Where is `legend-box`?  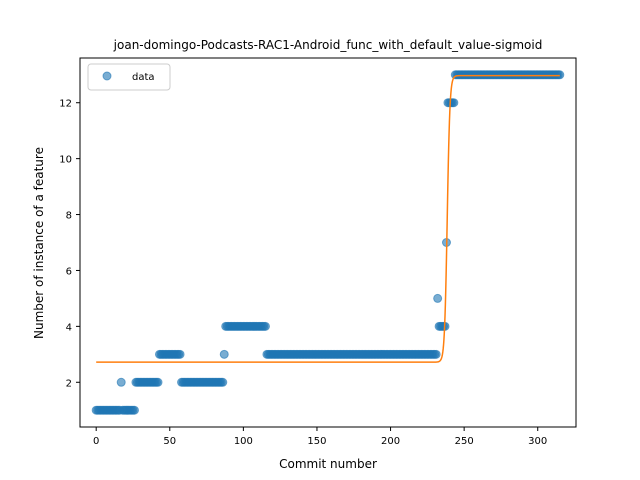
legend-box is located at coordinates (129, 77).